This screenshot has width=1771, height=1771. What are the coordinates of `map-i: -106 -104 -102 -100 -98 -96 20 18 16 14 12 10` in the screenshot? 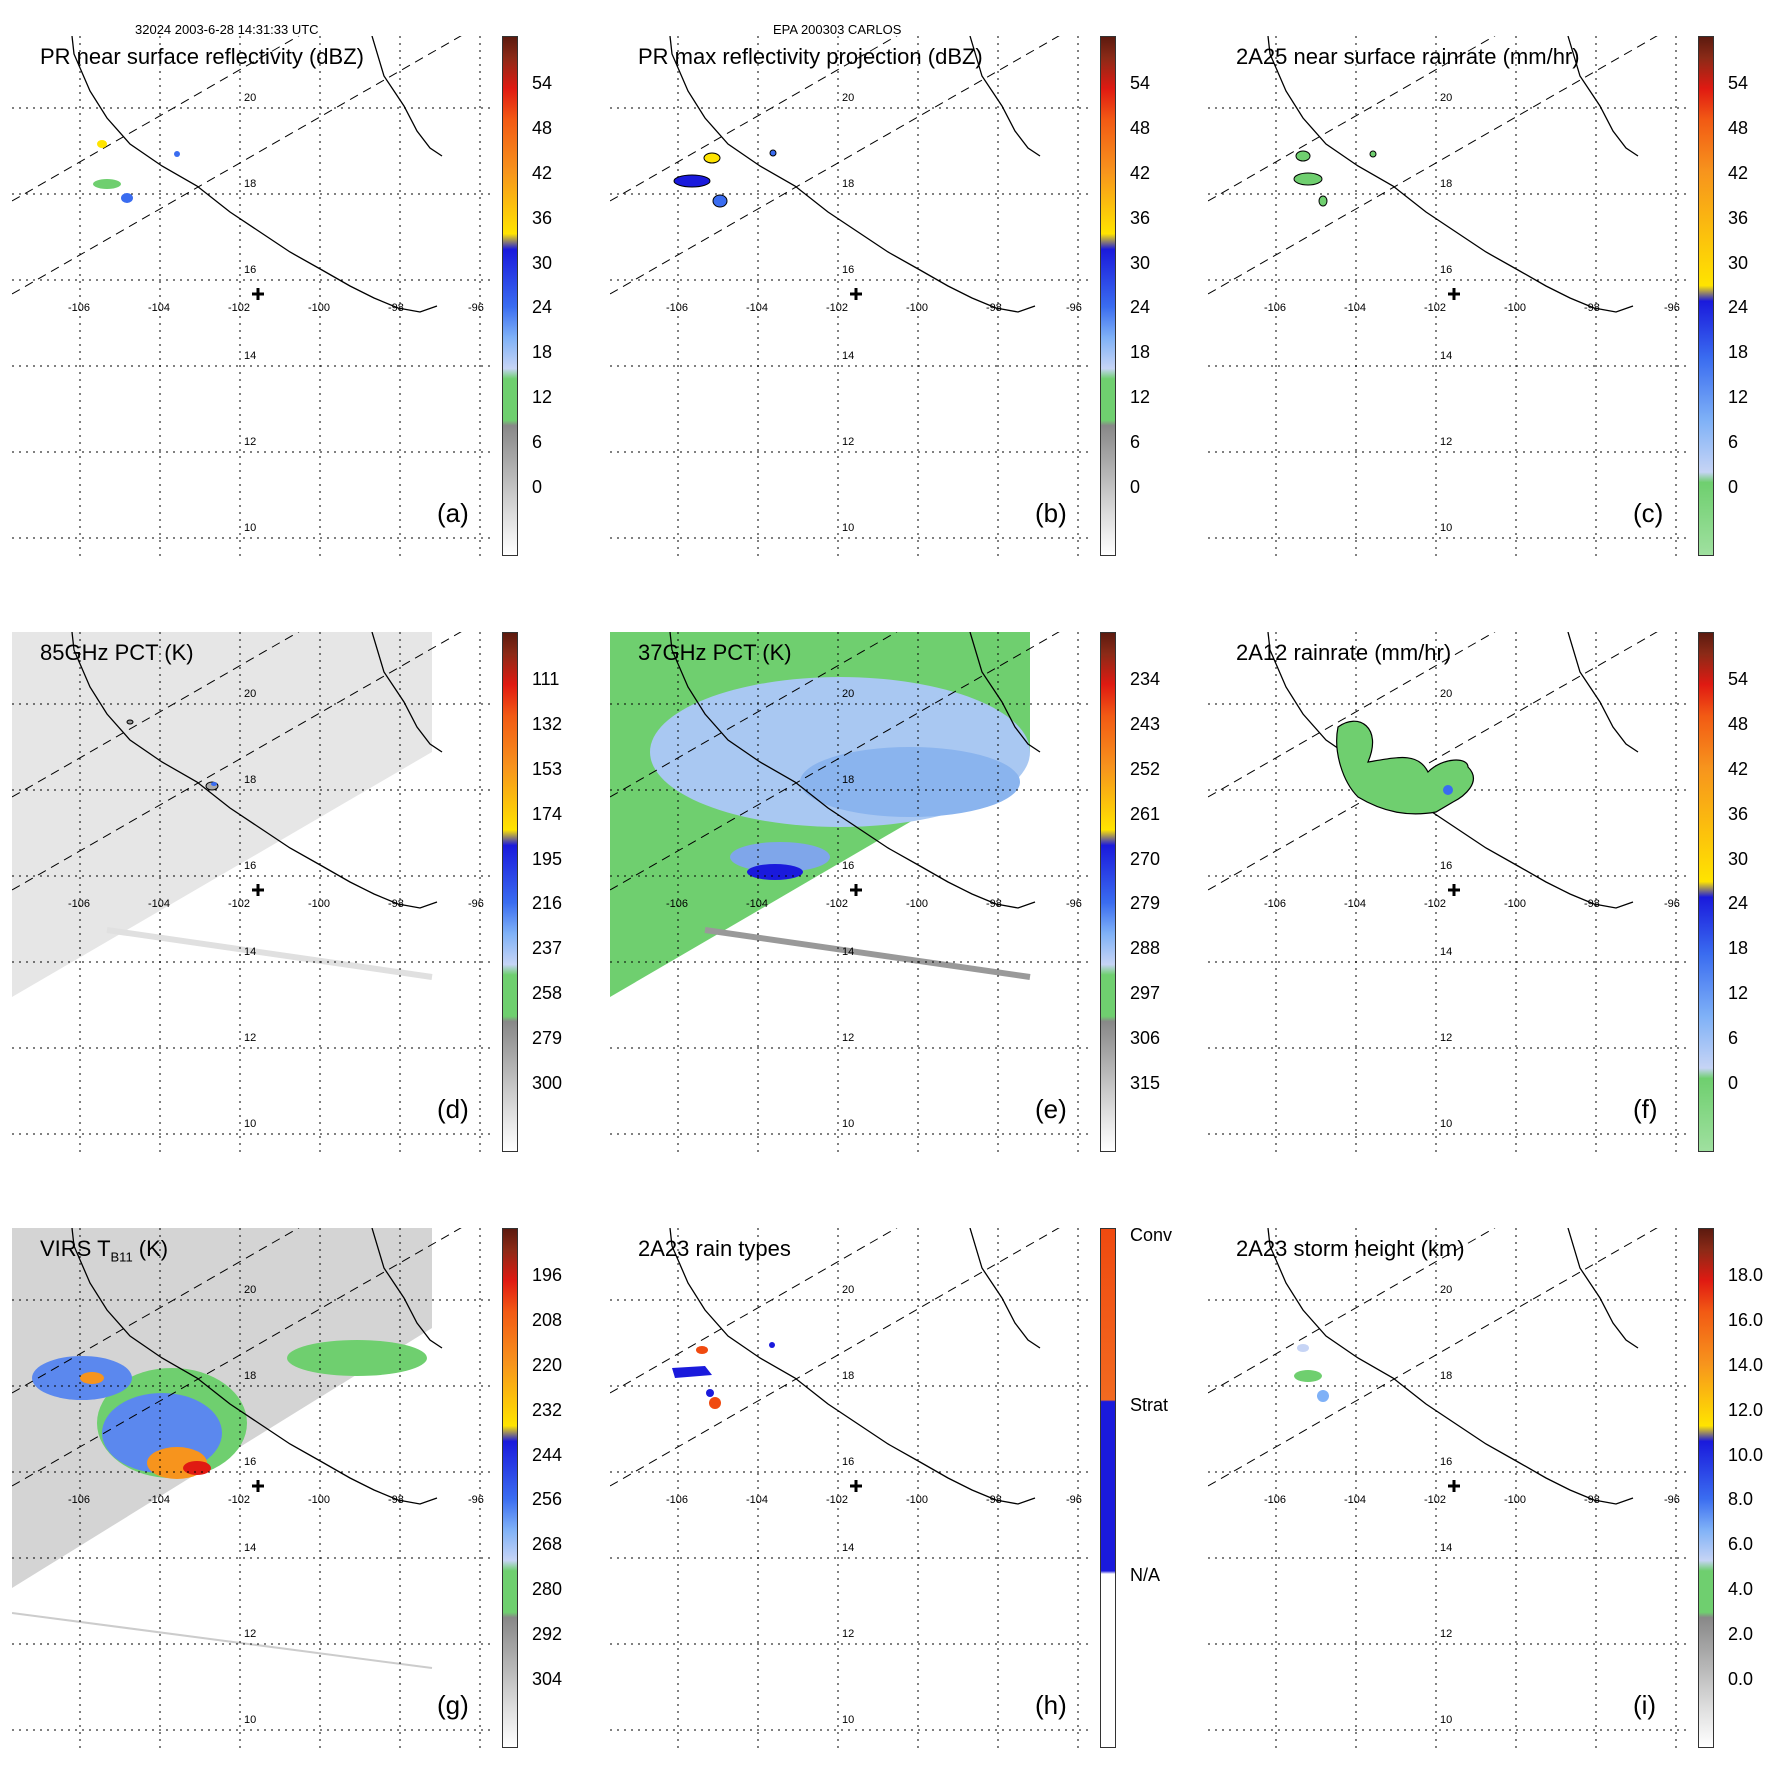 It's located at (1448, 1488).